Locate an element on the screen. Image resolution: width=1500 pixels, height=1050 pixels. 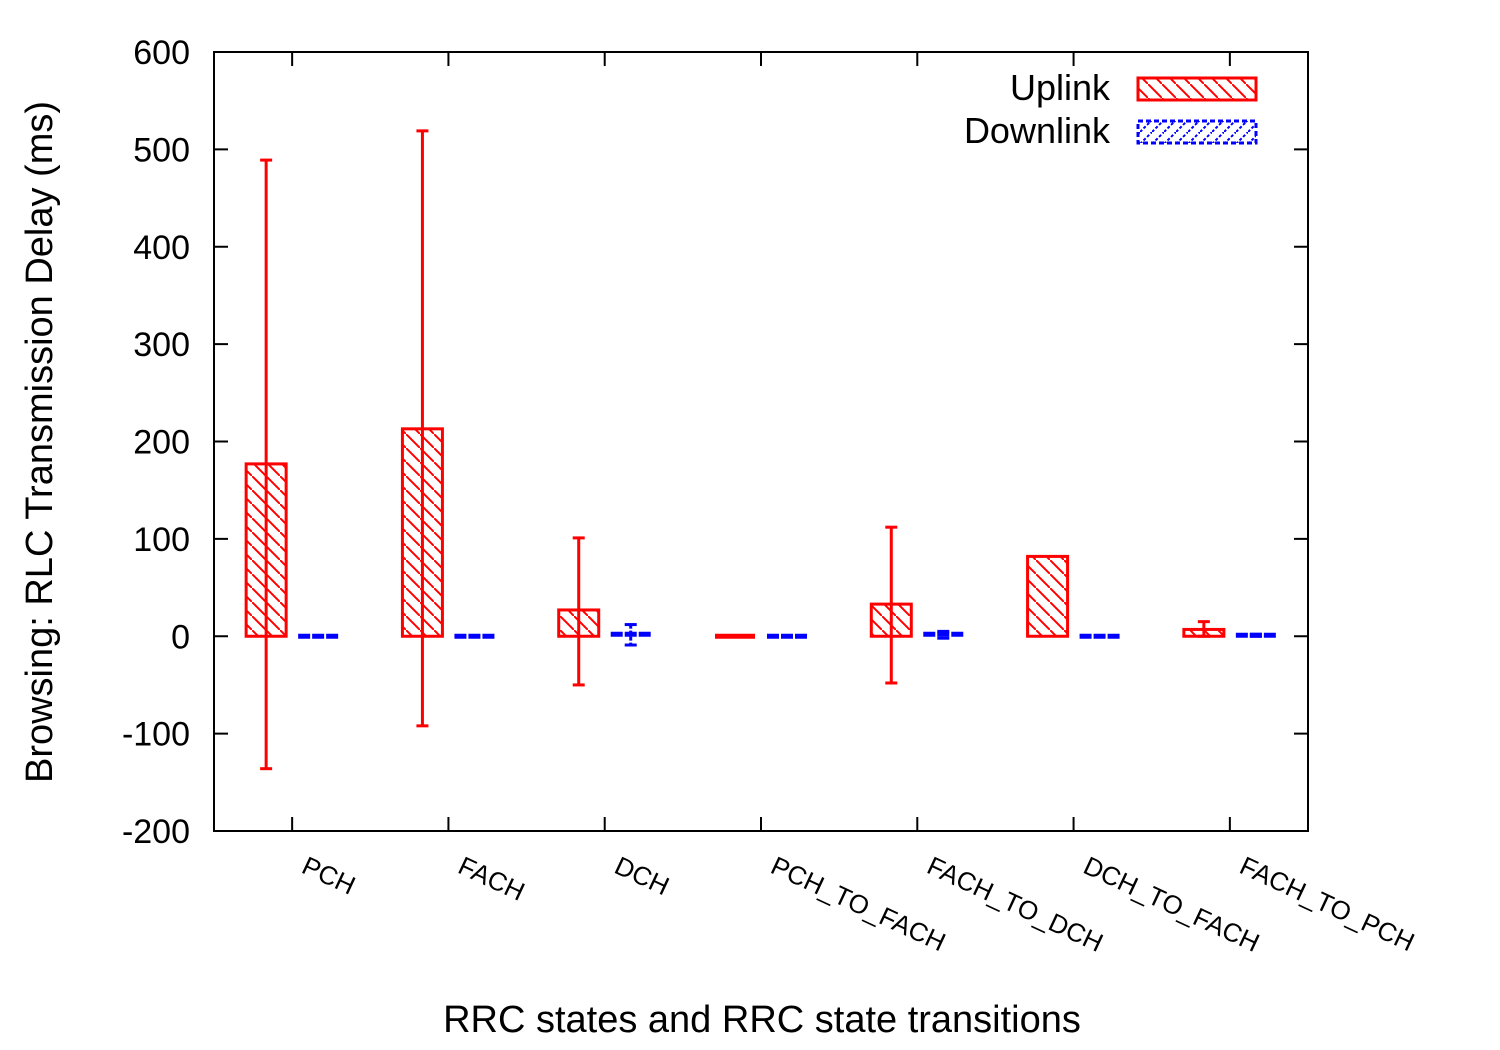
y-tick-label: 100 is located at coordinates (161, 540).